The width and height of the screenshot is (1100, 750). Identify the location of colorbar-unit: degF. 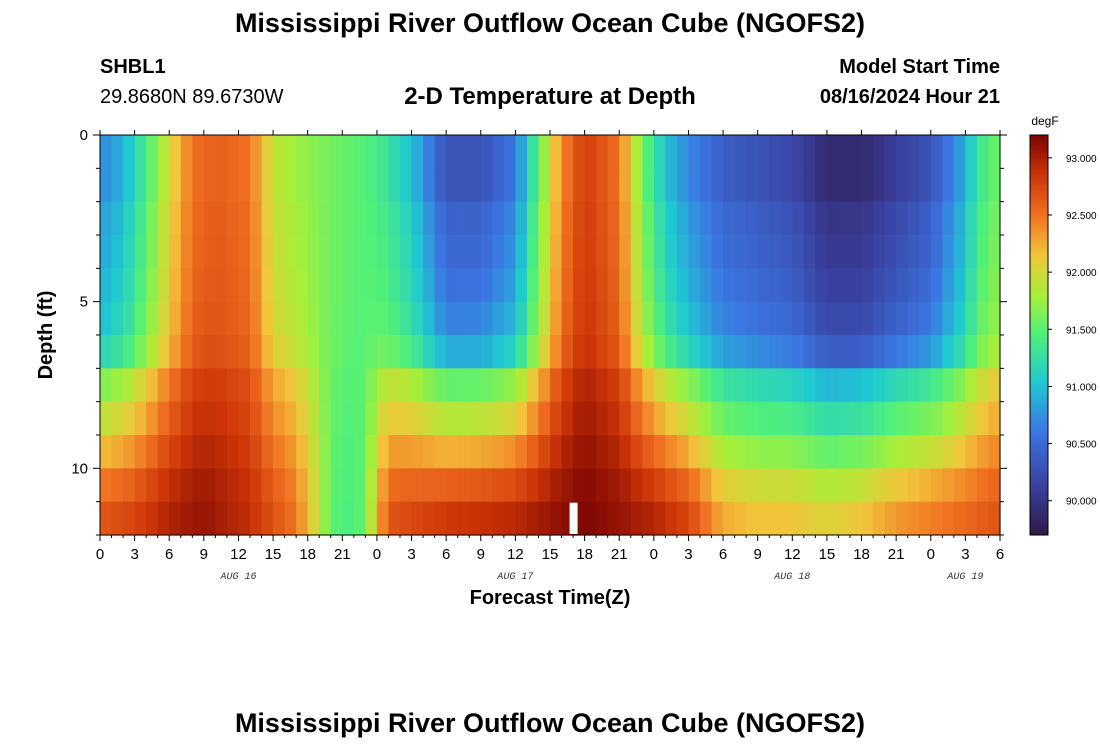
(1044, 121).